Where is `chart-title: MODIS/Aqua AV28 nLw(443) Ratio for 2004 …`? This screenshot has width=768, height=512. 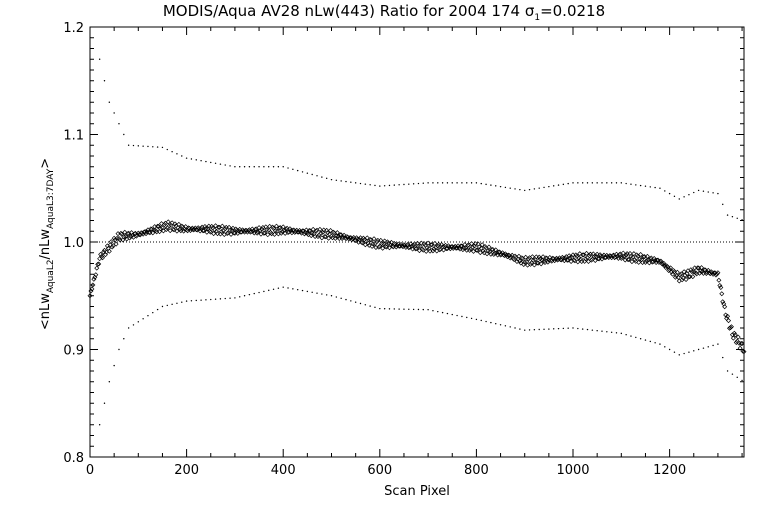
chart-title: MODIS/Aqua AV28 nLw(443) Ratio for 2004 … is located at coordinates (384, 12).